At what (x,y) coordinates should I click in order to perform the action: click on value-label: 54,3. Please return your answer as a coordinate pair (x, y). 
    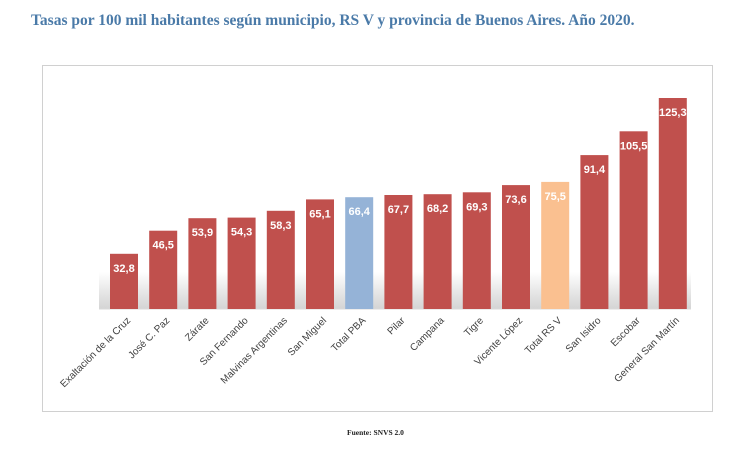
    Looking at the image, I should click on (241, 233).